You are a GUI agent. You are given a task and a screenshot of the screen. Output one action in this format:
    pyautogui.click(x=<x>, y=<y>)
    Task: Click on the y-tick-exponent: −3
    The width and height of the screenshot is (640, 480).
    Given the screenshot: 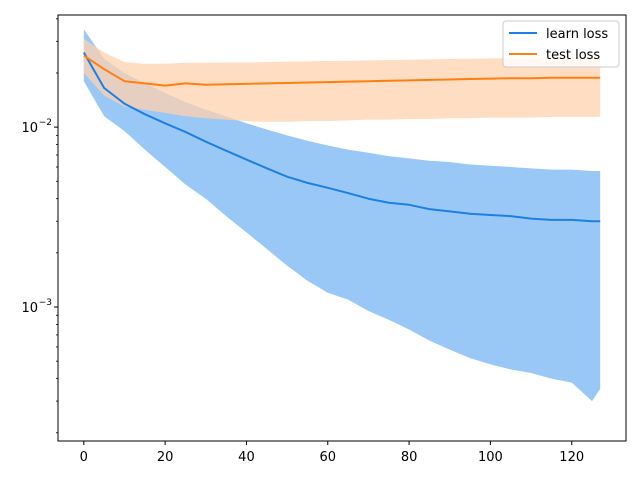 What is the action you would take?
    pyautogui.click(x=45, y=303)
    